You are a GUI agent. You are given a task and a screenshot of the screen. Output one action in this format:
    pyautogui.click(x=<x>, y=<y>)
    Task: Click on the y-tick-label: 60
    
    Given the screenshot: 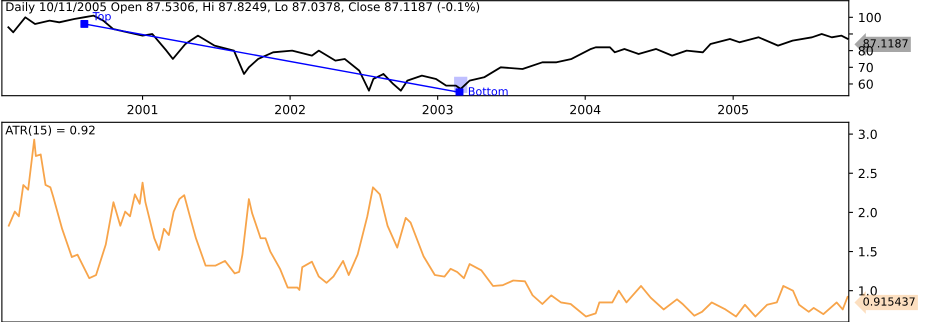 What is the action you would take?
    pyautogui.click(x=865, y=84)
    